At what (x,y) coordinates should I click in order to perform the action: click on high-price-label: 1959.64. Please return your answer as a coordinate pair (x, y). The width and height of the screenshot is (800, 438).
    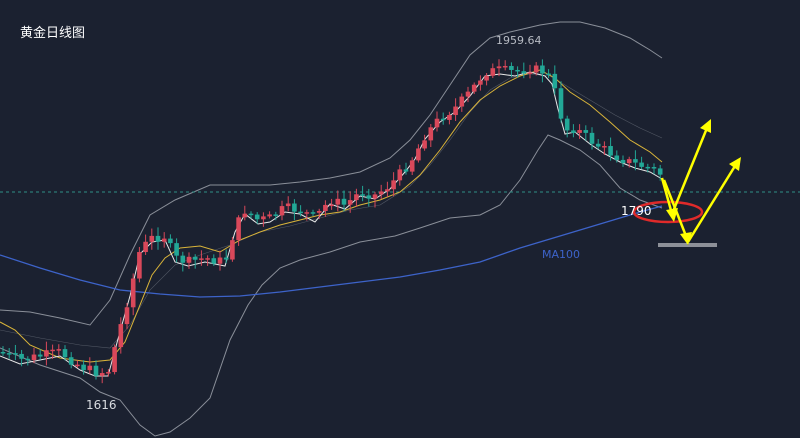
    Looking at the image, I should click on (519, 40).